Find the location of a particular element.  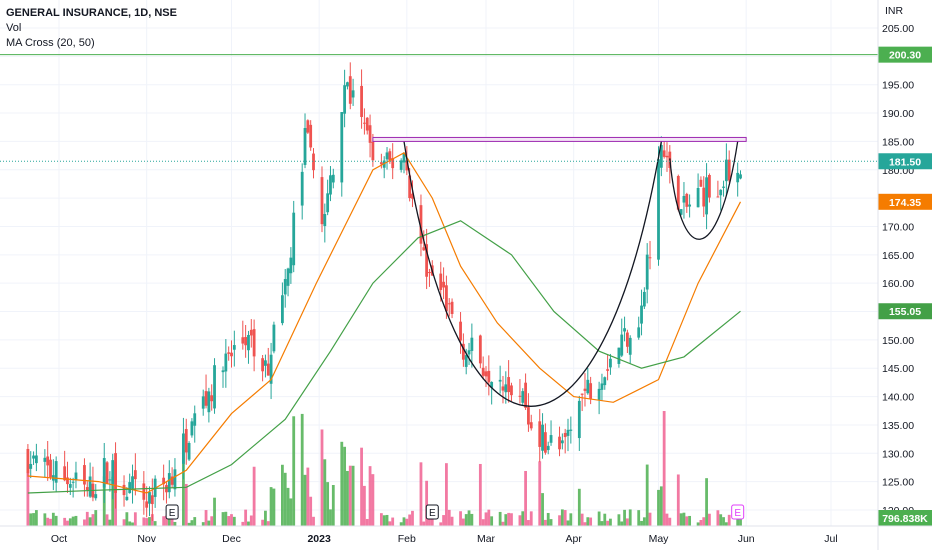

volume-indicator-label: Vol is located at coordinates (14, 28).